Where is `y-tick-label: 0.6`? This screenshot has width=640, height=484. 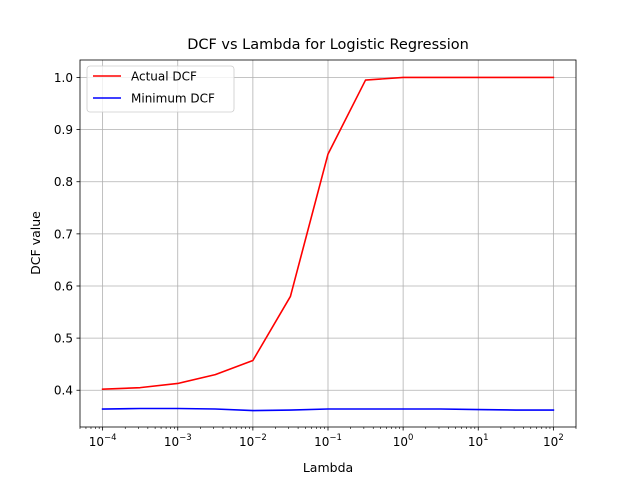
y-tick-label: 0.6 is located at coordinates (63, 286).